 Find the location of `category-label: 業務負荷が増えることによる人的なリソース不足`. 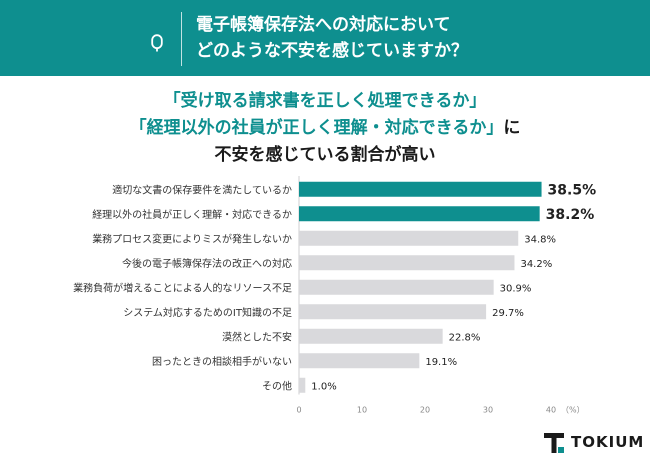

category-label: 業務負荷が増えることによる人的なリソース不足 is located at coordinates (182, 287).